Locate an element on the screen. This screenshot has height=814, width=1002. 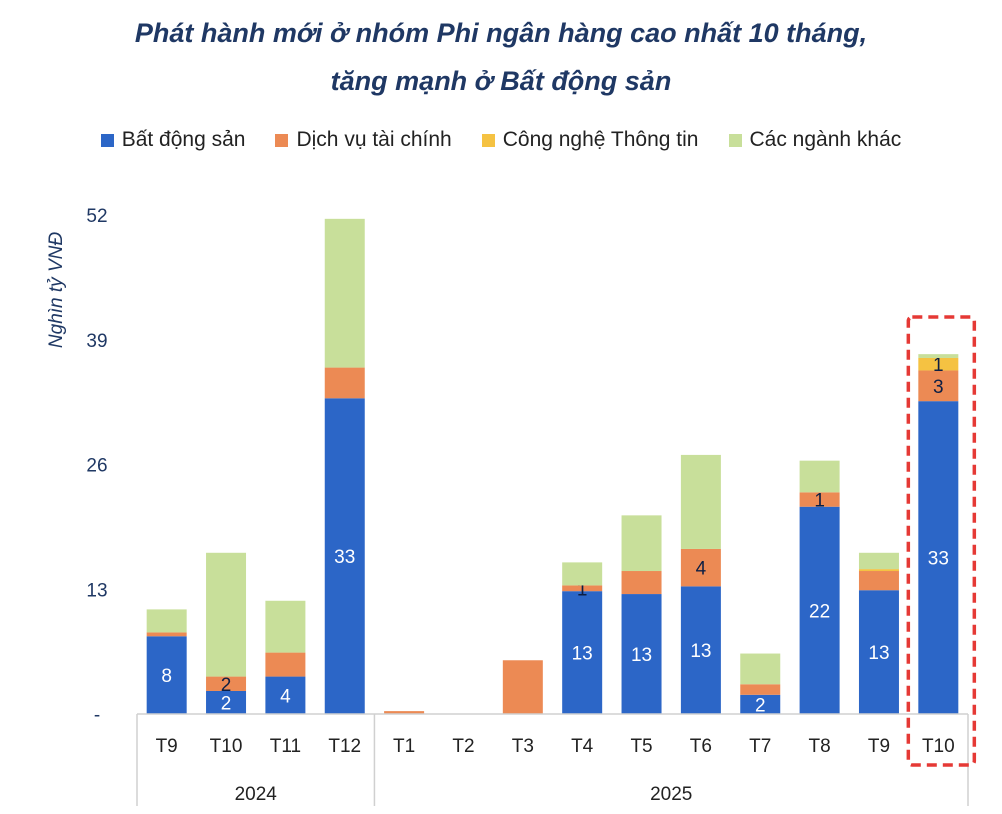
legend-label: Các ngành khác is located at coordinates (825, 139).